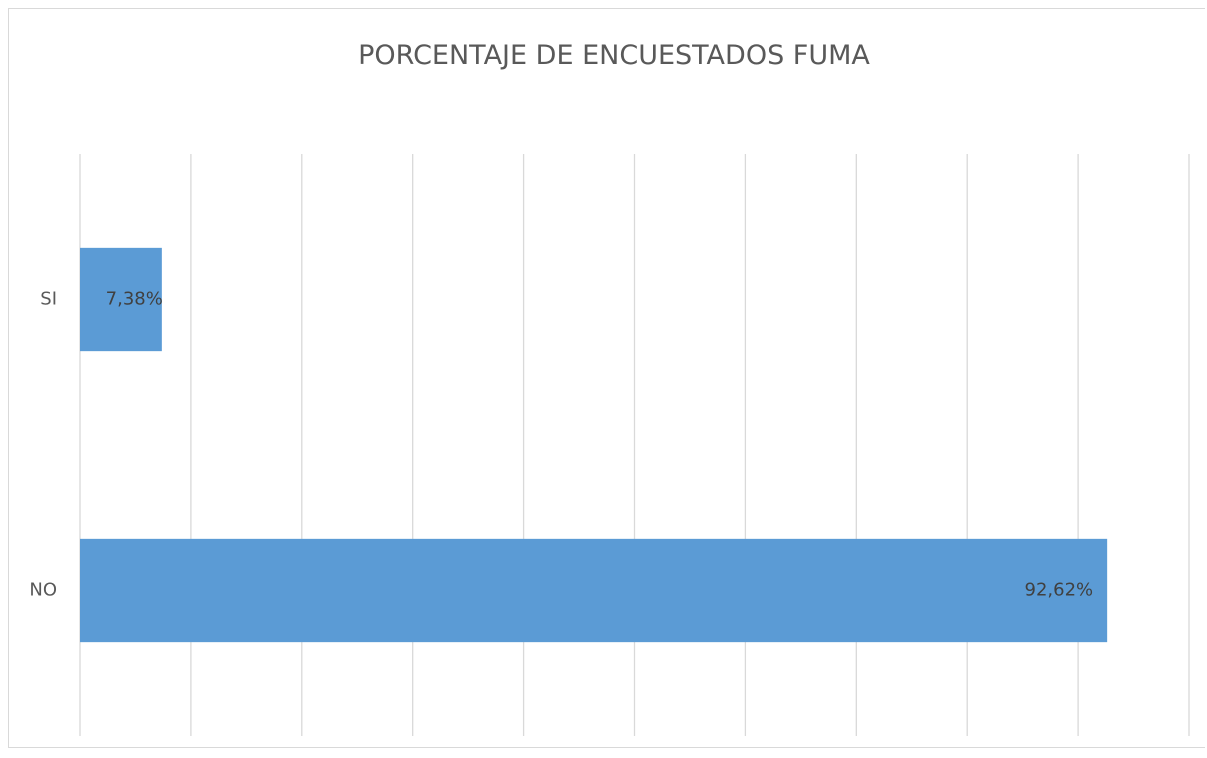  I want to click on data-label: 92,62%, so click(1059, 590).